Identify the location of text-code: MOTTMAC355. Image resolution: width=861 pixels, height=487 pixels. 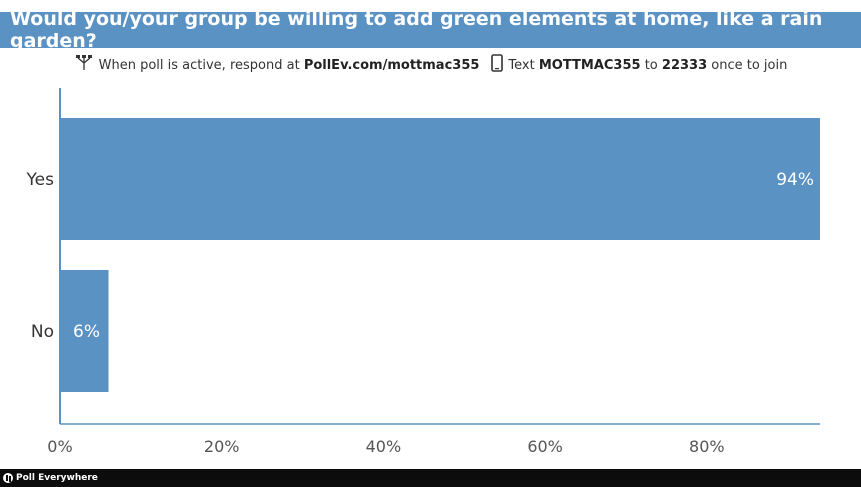
(589, 65).